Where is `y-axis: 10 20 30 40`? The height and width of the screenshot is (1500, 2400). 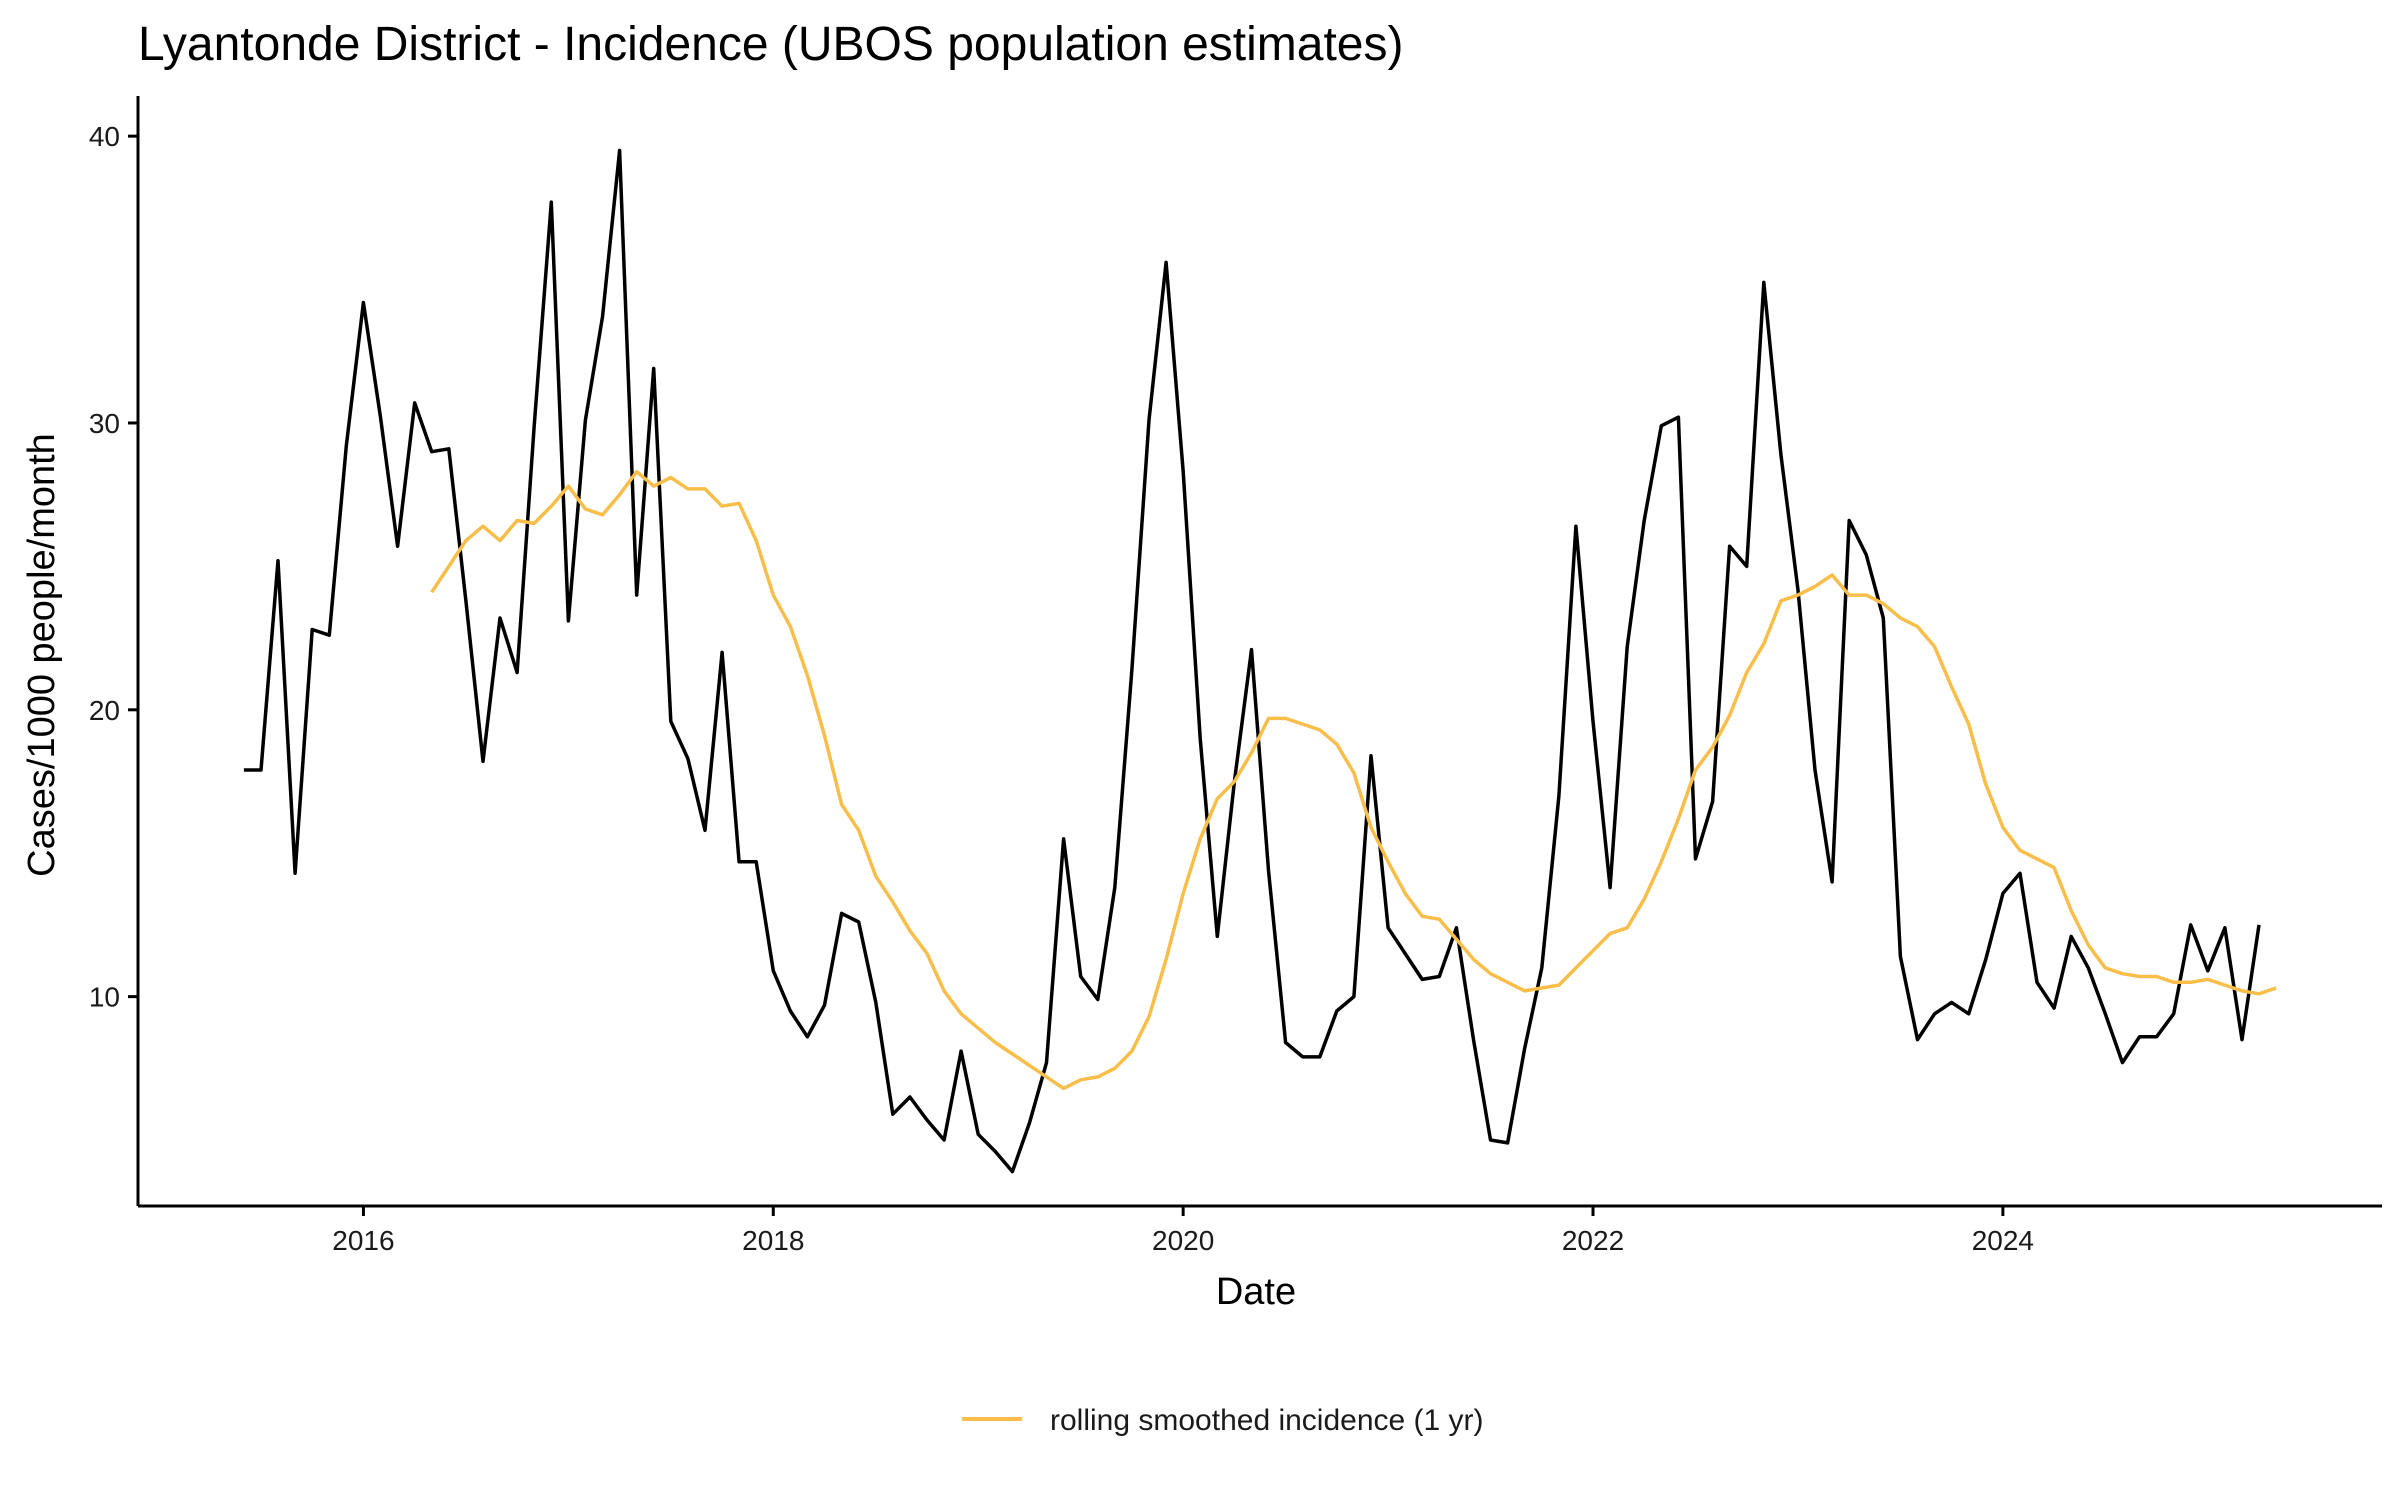
y-axis: 10 20 30 40 is located at coordinates (114, 651).